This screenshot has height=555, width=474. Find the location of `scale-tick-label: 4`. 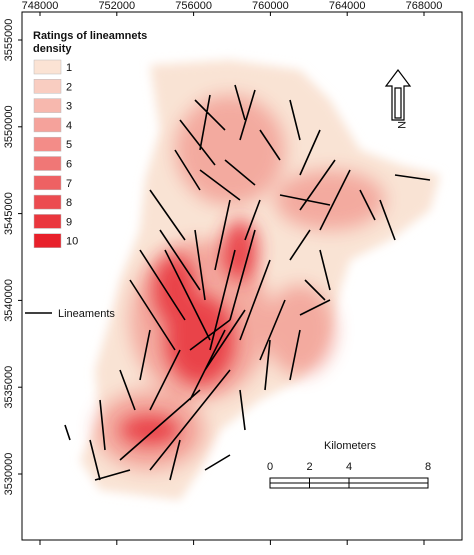

scale-tick-label: 4 is located at coordinates (349, 467).